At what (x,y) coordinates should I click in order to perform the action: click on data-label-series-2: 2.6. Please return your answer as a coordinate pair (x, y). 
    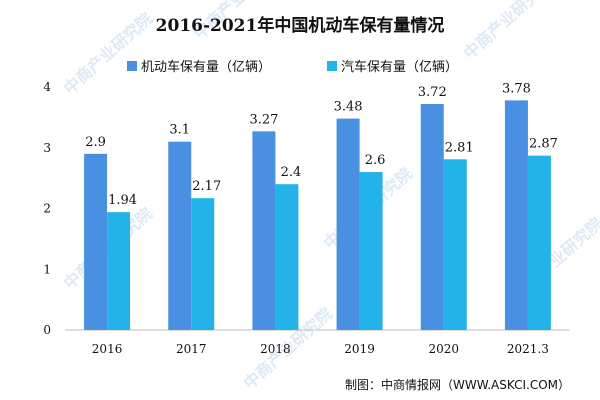
    Looking at the image, I should click on (375, 160).